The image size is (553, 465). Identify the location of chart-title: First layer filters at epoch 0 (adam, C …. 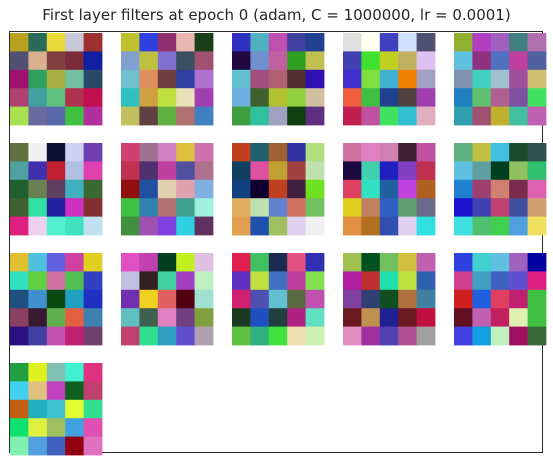
(276, 15).